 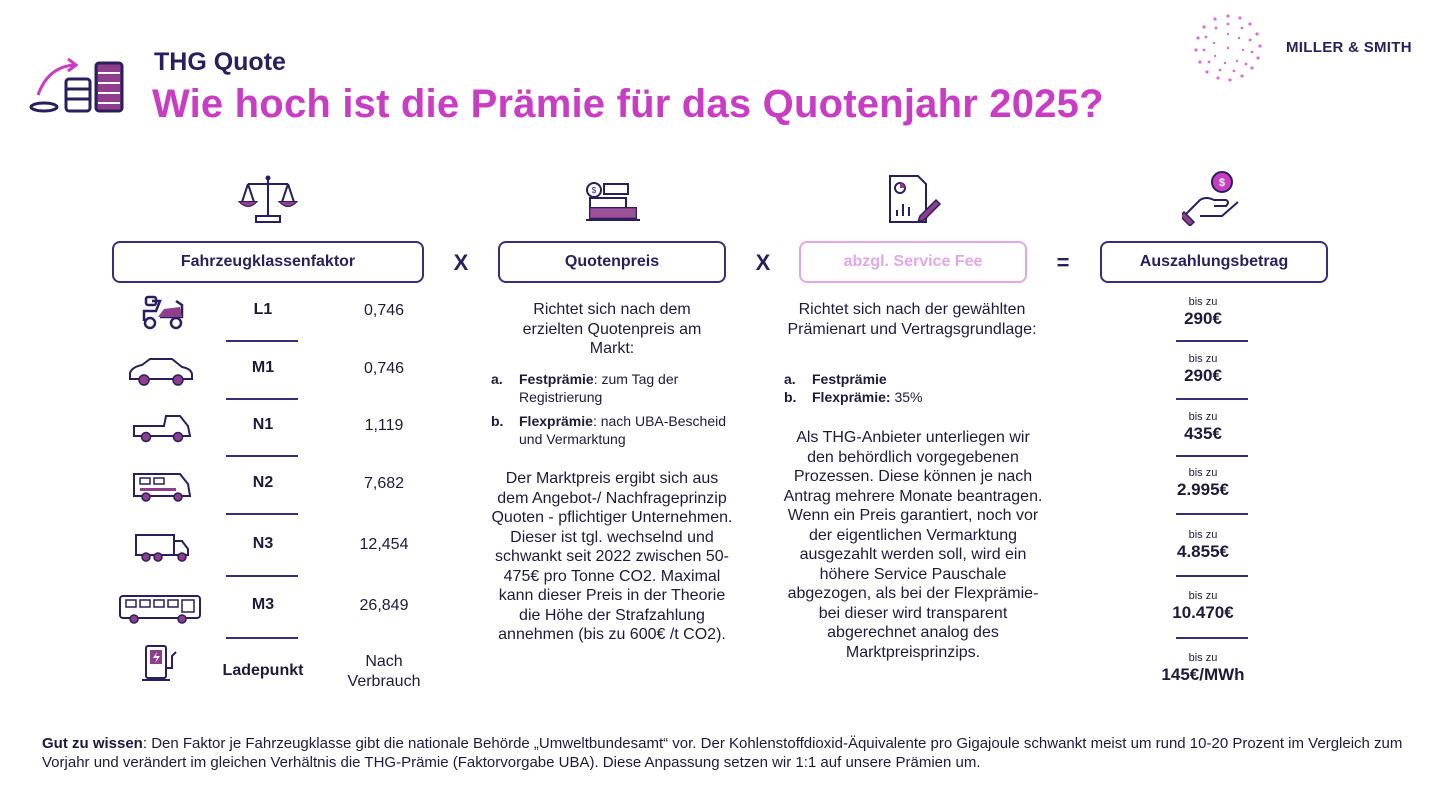 What do you see at coordinates (268, 199) in the screenshot?
I see `scales-icon` at bounding box center [268, 199].